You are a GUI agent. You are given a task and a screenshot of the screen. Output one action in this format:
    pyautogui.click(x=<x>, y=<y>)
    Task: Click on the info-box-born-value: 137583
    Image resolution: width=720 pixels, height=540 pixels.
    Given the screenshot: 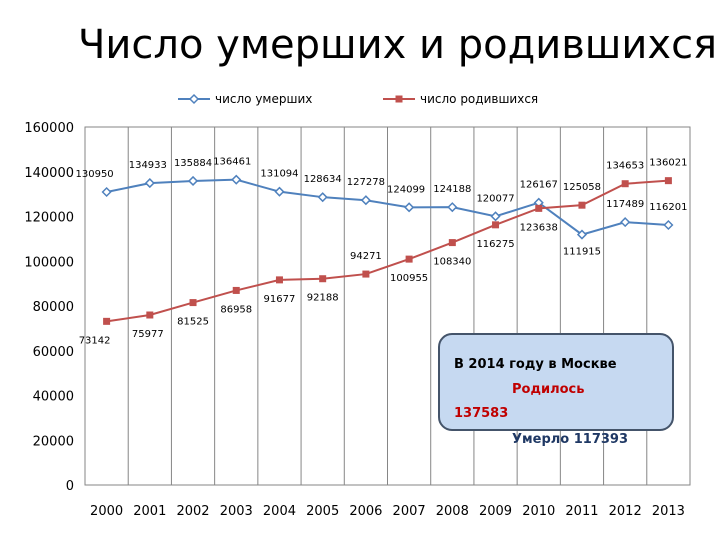 What is the action you would take?
    pyautogui.click(x=481, y=413)
    